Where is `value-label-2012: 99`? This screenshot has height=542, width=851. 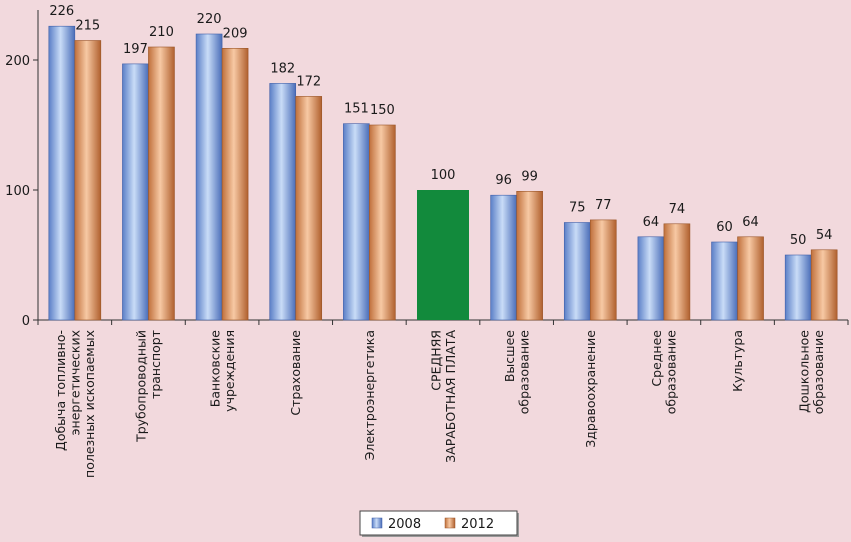 value-label-2012: 99 is located at coordinates (529, 176).